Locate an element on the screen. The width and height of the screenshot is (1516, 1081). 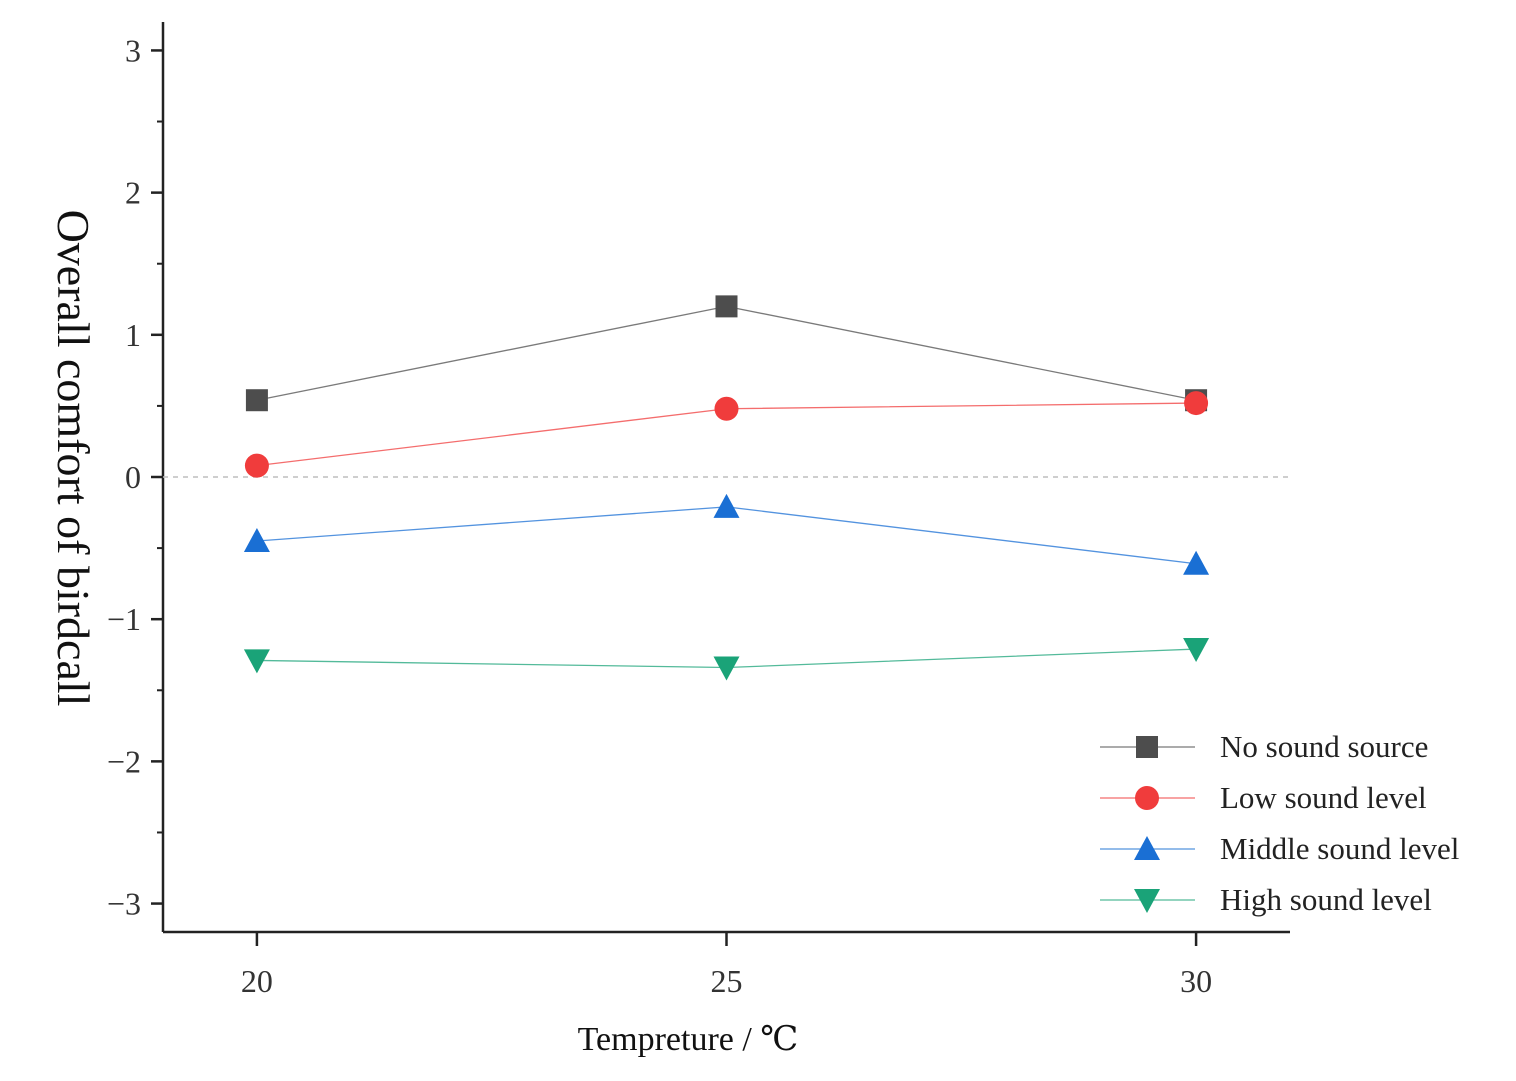
legend-label: Low sound level is located at coordinates (1323, 797).